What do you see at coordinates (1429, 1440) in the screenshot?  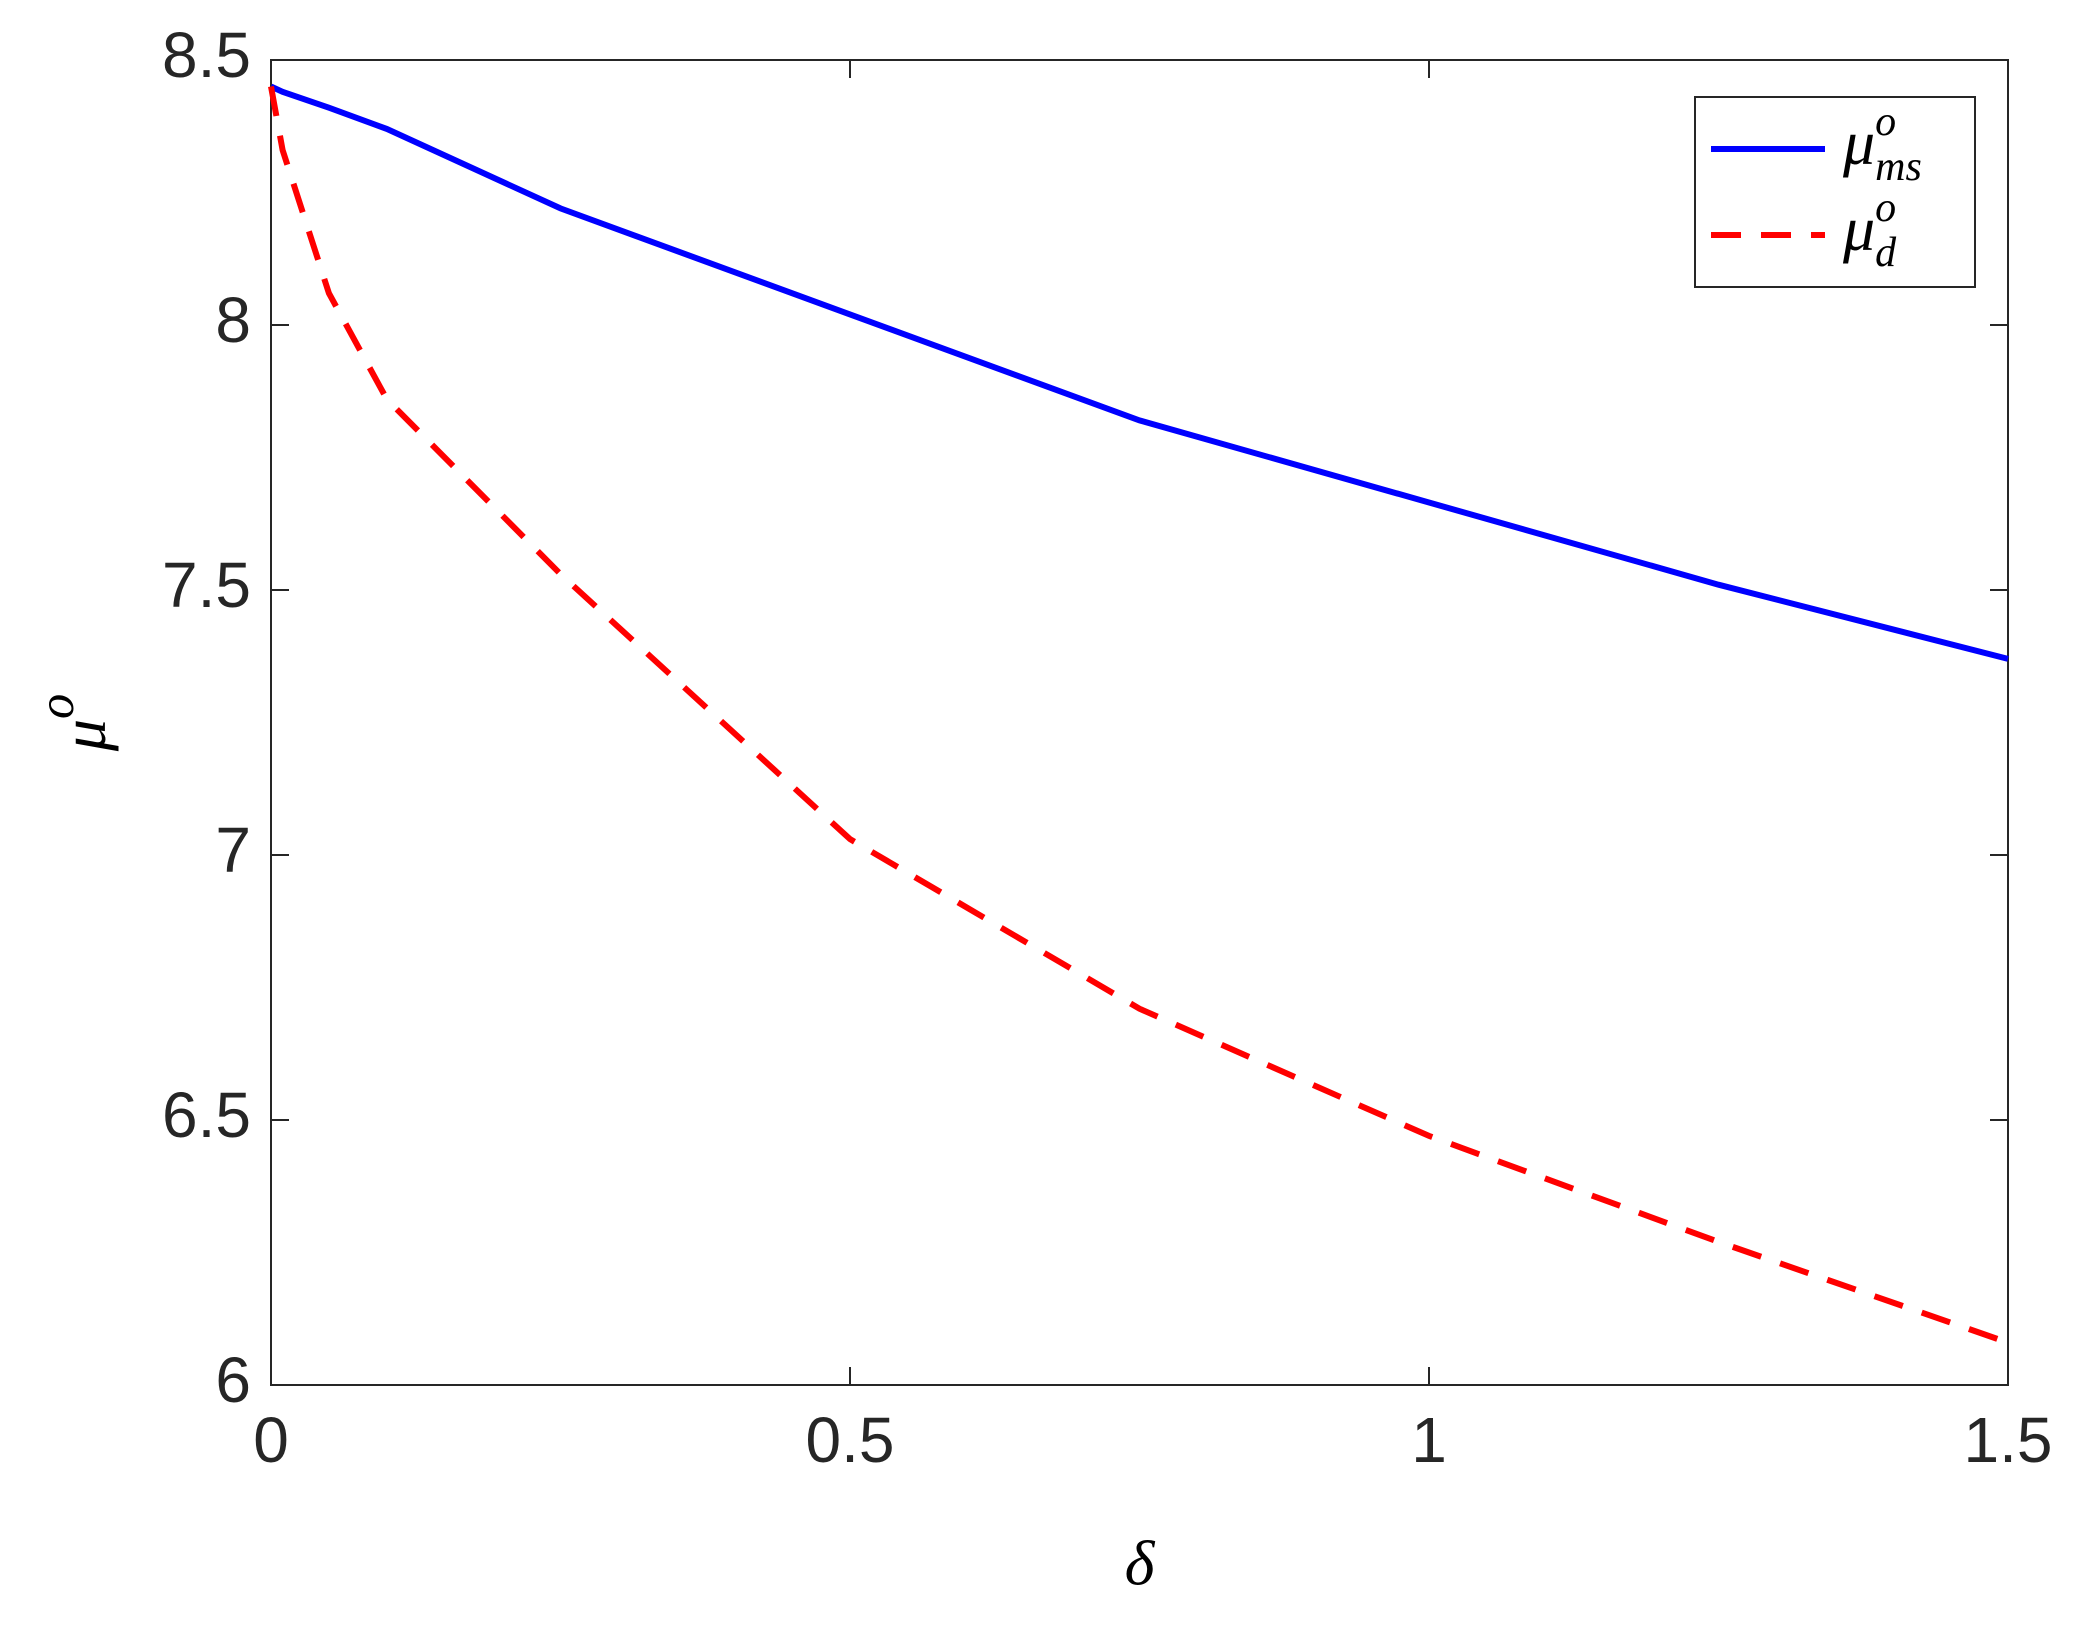 I see `x-tick-label: 1` at bounding box center [1429, 1440].